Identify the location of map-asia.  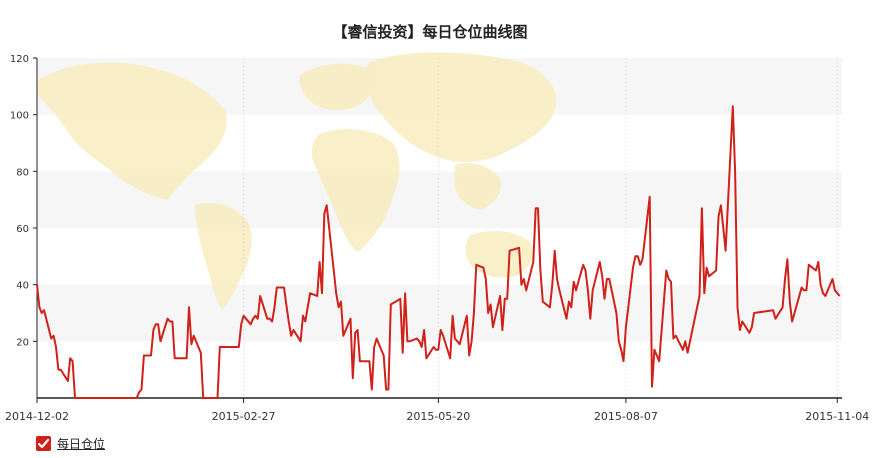
(461, 107).